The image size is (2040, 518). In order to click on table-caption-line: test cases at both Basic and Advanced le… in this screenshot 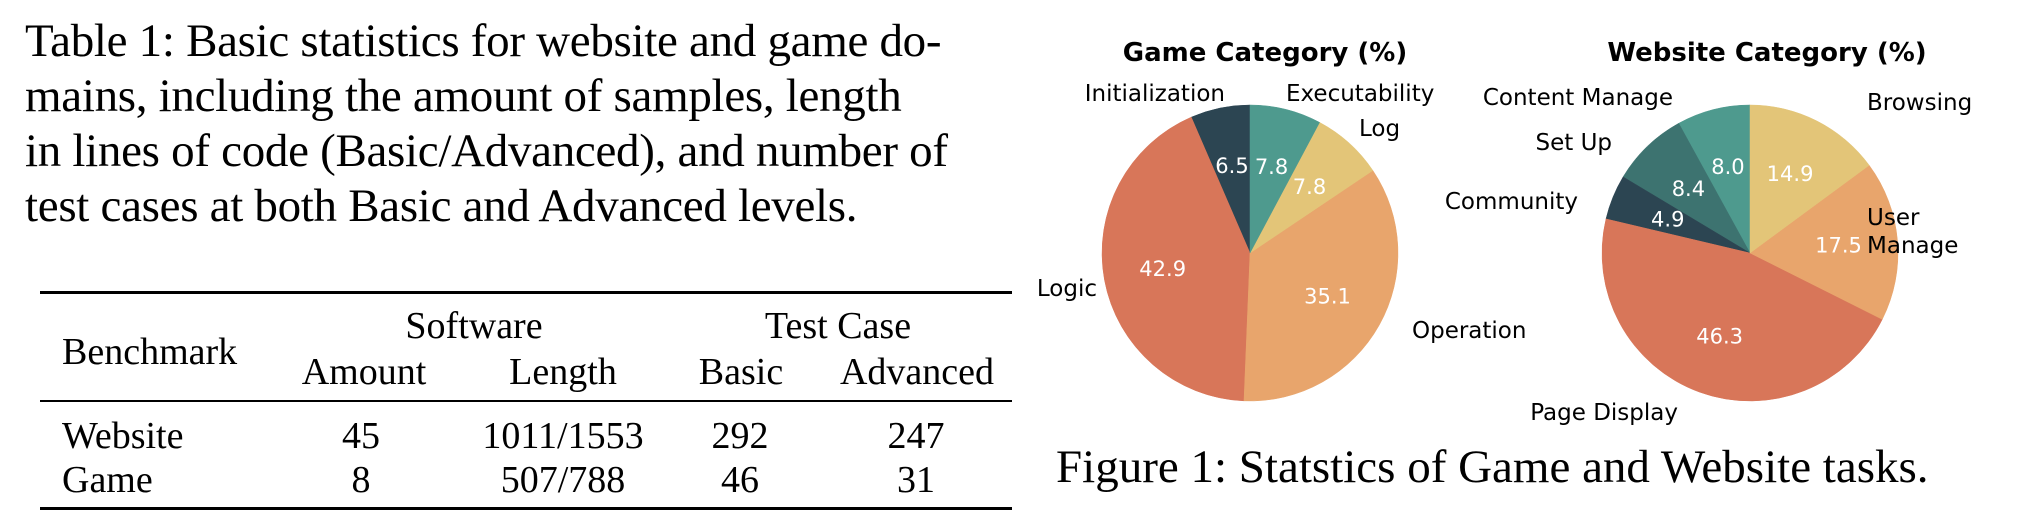, I will do `click(441, 206)`.